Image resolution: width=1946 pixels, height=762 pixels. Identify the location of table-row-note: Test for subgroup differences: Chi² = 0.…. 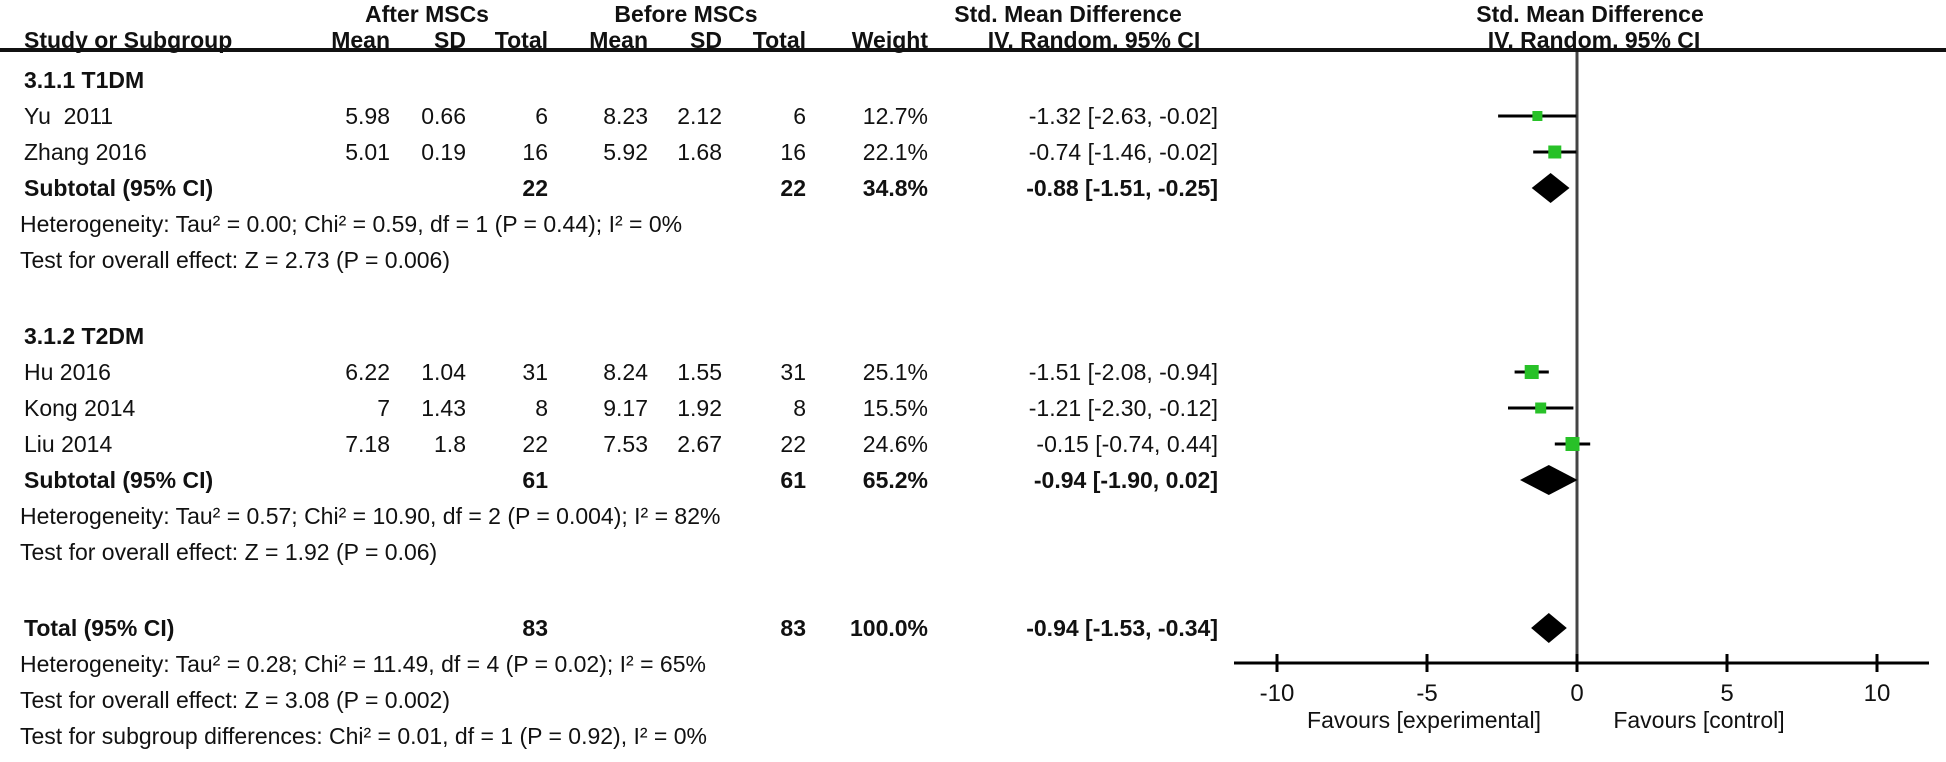
(615, 736).